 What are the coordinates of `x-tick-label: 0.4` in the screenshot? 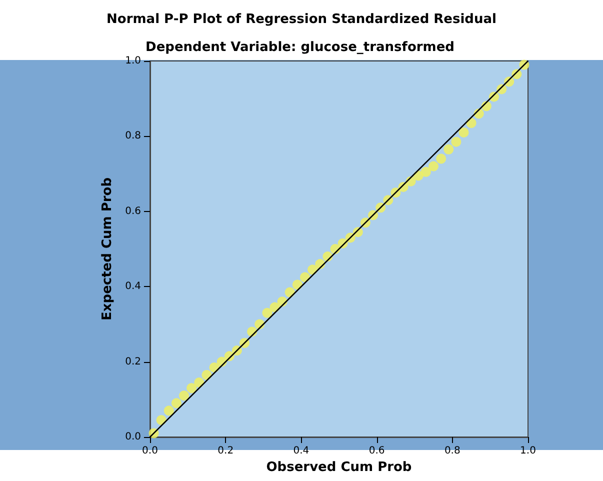 It's located at (301, 451).